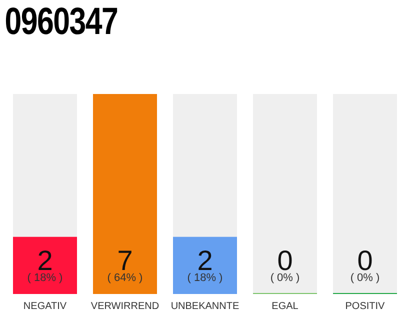  What do you see at coordinates (125, 278) in the screenshot?
I see `annotation: ( 64% )` at bounding box center [125, 278].